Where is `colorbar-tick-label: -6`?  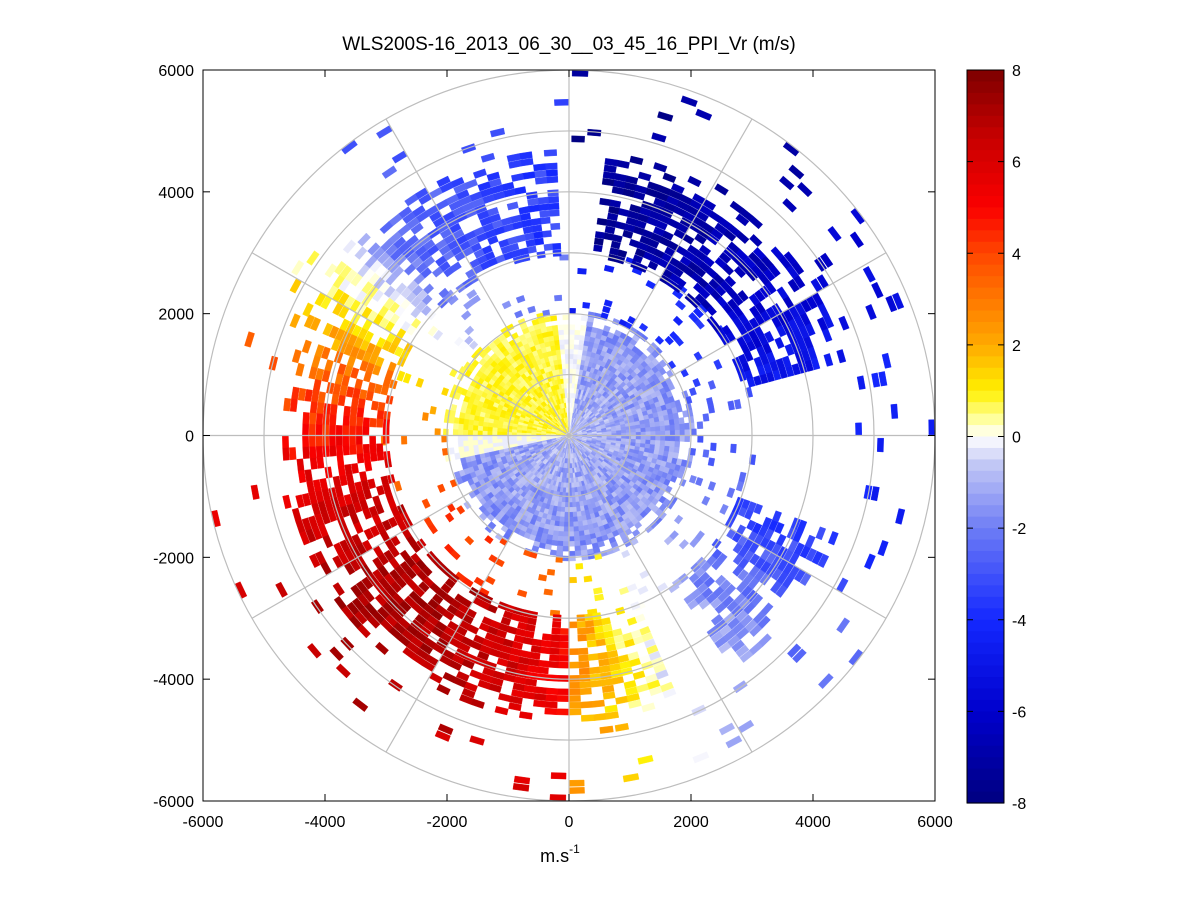
colorbar-tick-label: -6 is located at coordinates (1019, 712).